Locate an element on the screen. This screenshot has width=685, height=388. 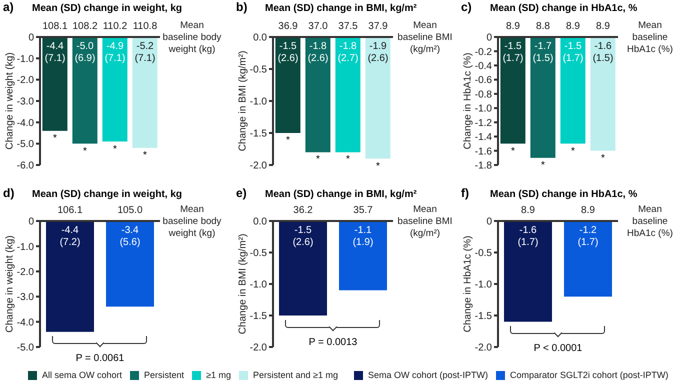
y-axis-title: Change in HbA1c (%) is located at coordinates (468, 101).